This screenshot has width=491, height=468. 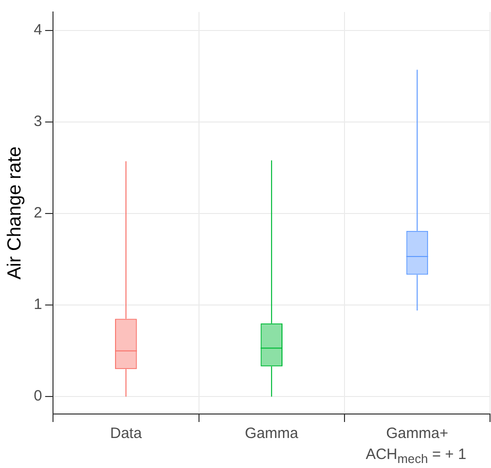 I want to click on y-tick-label: 0, so click(x=38, y=396).